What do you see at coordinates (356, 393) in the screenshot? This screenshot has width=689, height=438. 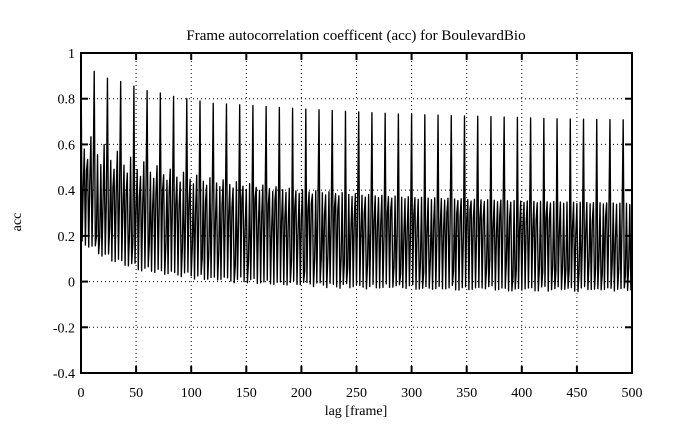 I see `x-tick-label: 250` at bounding box center [356, 393].